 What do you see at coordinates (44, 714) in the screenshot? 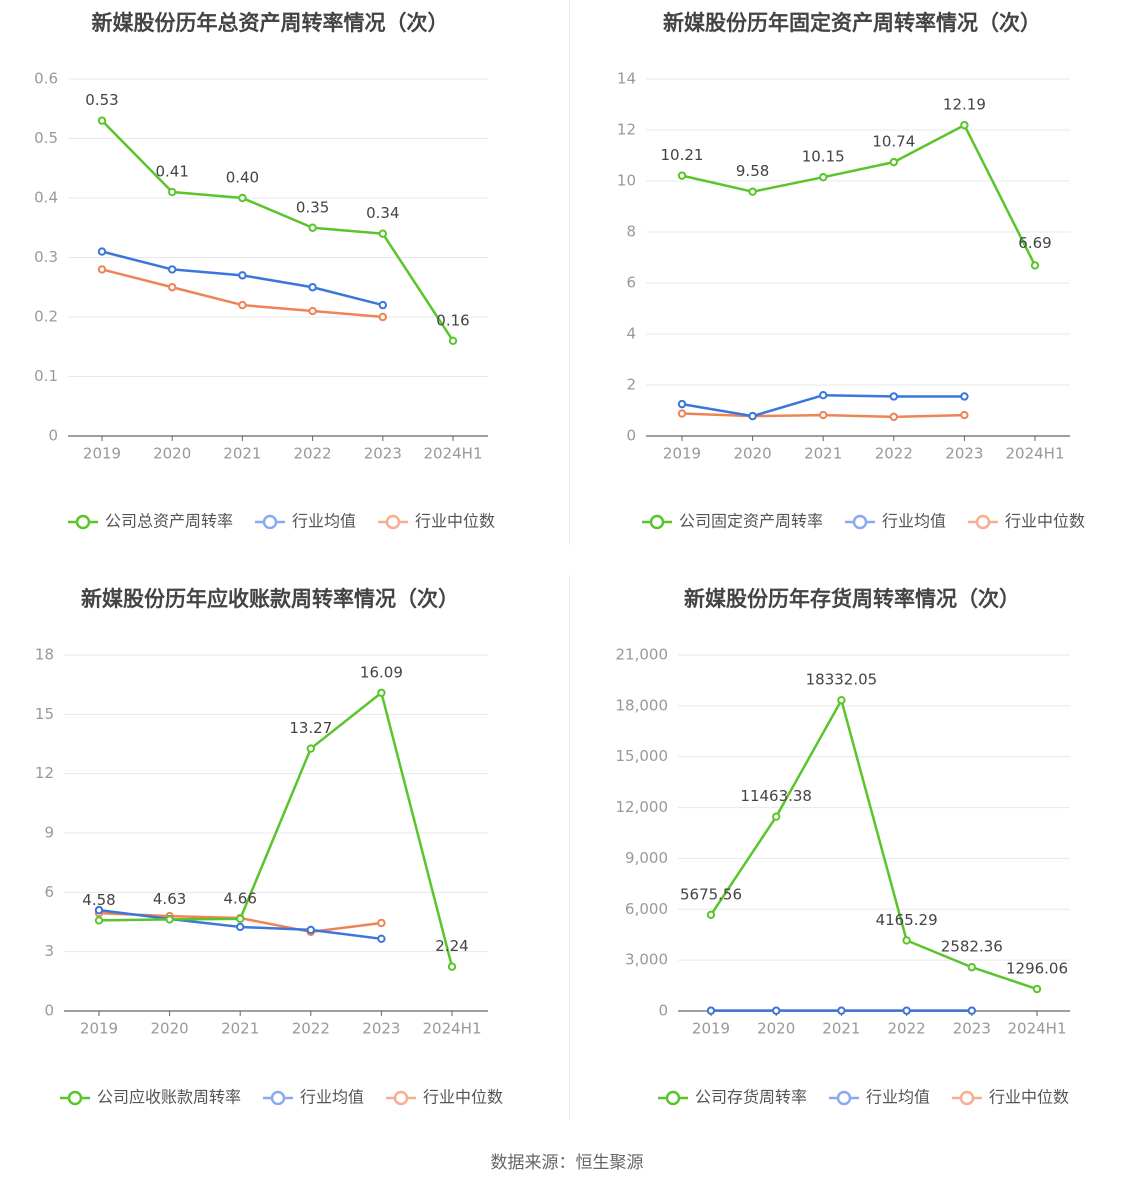
I see `y-tick-label: 15` at bounding box center [44, 714].